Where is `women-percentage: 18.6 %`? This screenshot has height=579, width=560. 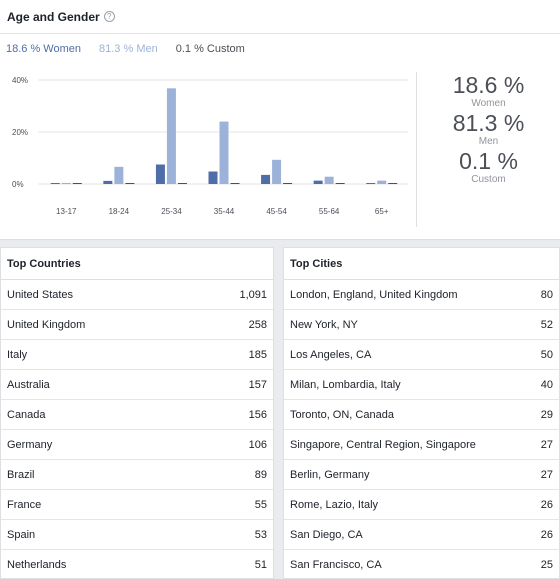
women-percentage: 18.6 % is located at coordinates (488, 85).